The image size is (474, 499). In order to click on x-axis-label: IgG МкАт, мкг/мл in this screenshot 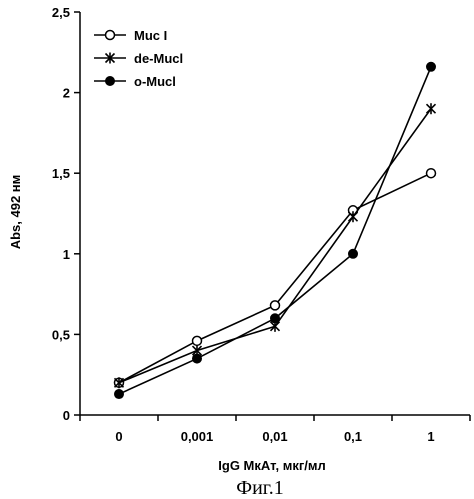, I will do `click(271, 465)`.